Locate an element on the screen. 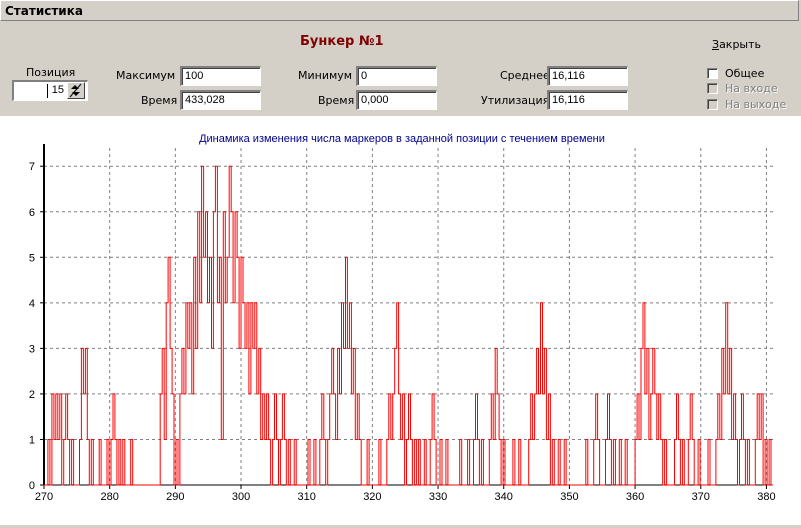 The height and width of the screenshot is (528, 801). window-titlebar: Статистика is located at coordinates (399, 10).